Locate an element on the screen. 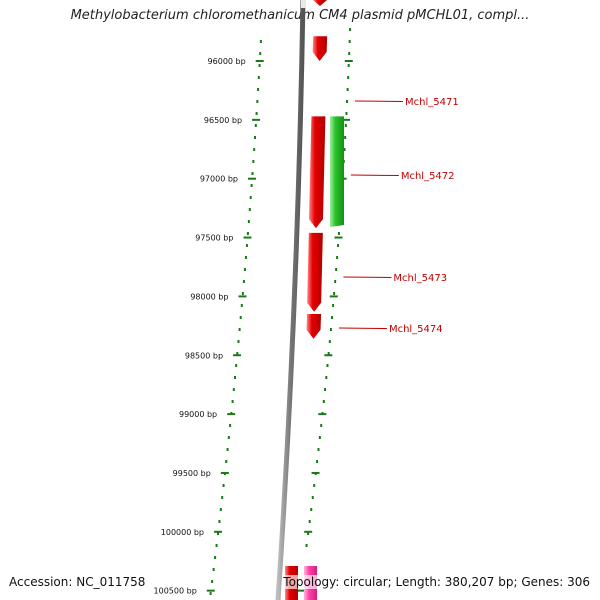 The height and width of the screenshot is (600, 600). ruler-tick-label: 97000 bp is located at coordinates (219, 179).